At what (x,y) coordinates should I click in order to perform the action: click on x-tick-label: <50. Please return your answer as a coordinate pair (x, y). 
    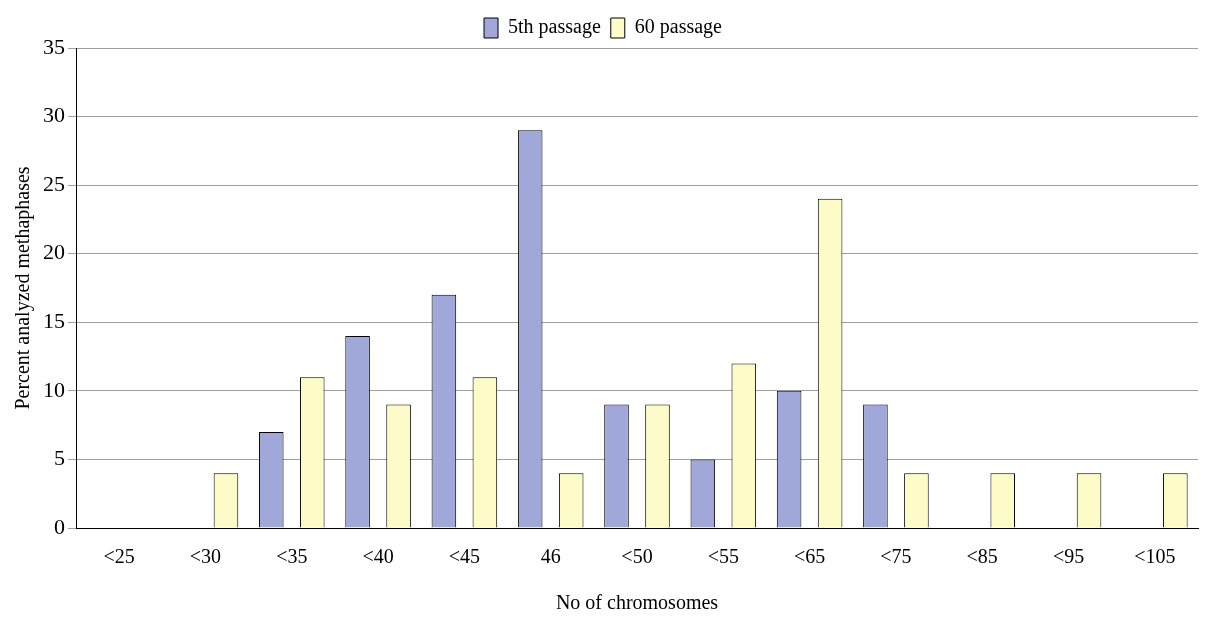
    Looking at the image, I should click on (637, 556).